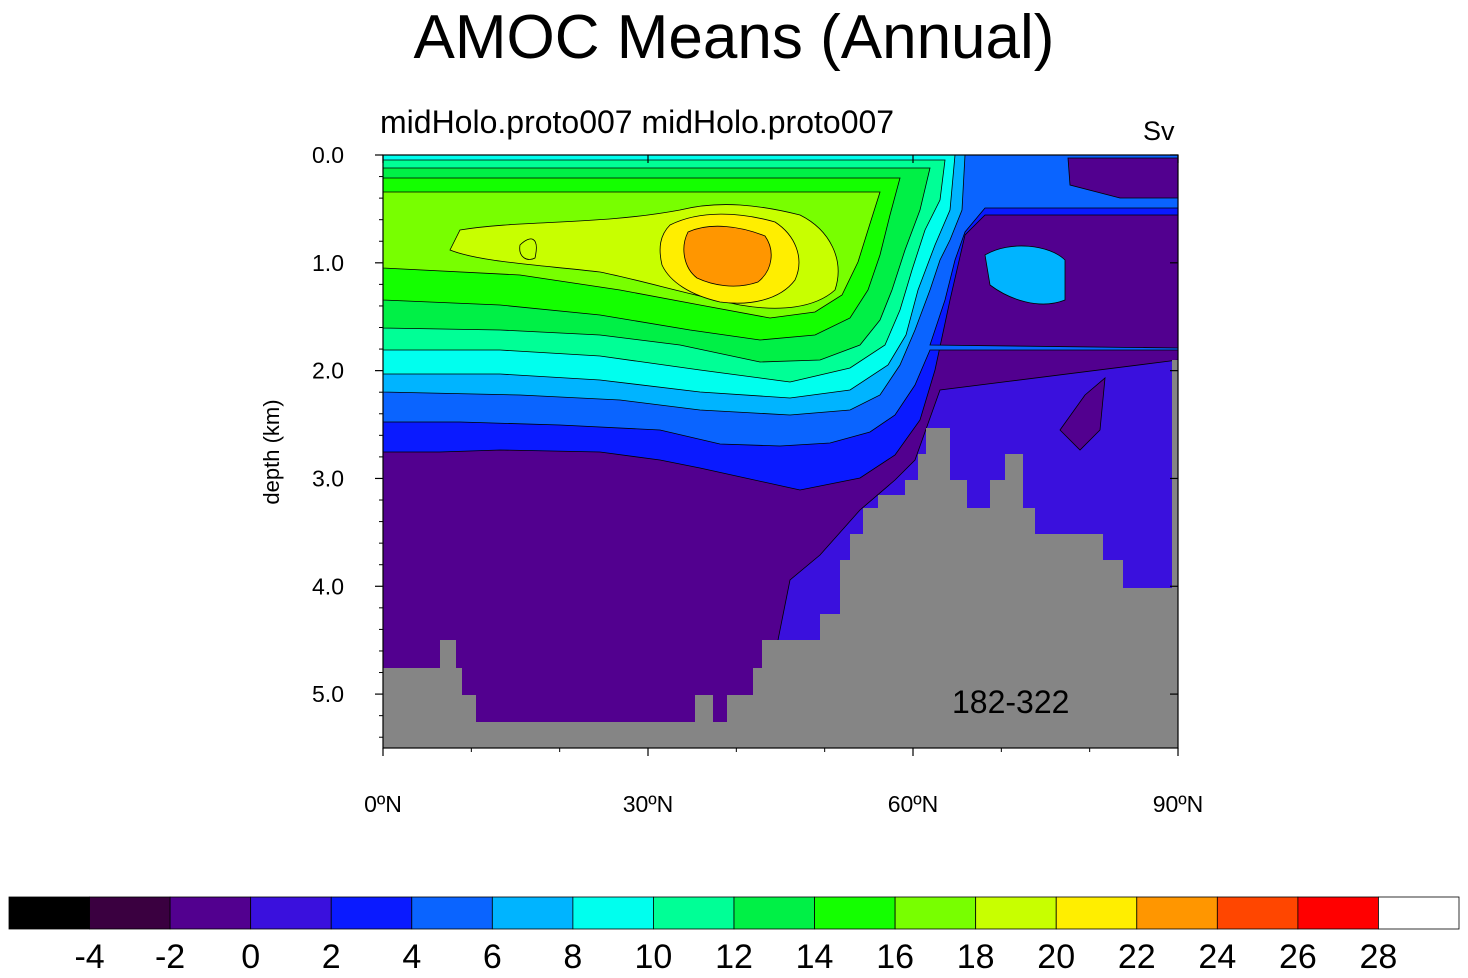  What do you see at coordinates (648, 804) in the screenshot?
I see `x-tick-label: 30ºN` at bounding box center [648, 804].